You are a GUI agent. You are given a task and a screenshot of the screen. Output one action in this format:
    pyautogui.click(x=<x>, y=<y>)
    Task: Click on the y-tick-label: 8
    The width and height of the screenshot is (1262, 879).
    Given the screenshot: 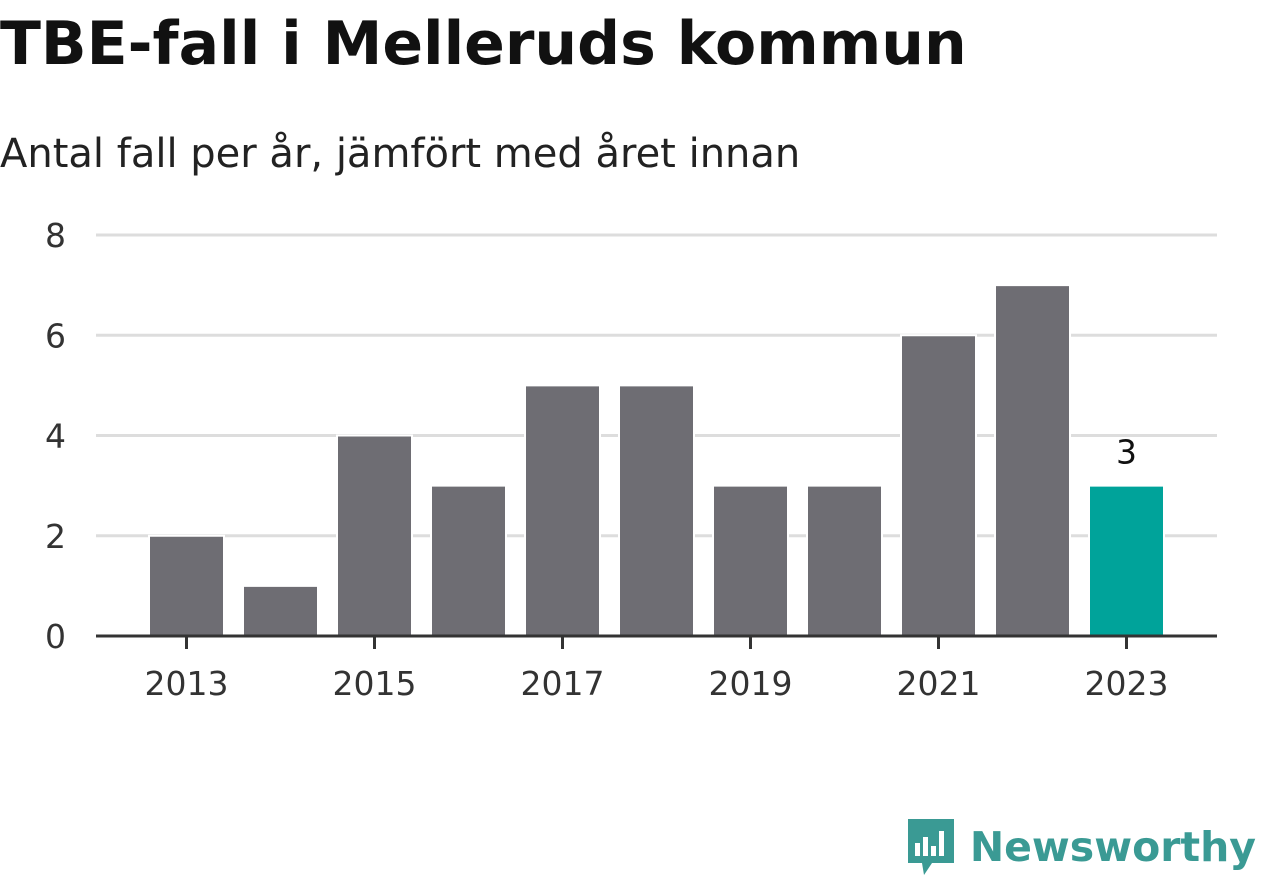 What is the action you would take?
    pyautogui.click(x=55, y=235)
    